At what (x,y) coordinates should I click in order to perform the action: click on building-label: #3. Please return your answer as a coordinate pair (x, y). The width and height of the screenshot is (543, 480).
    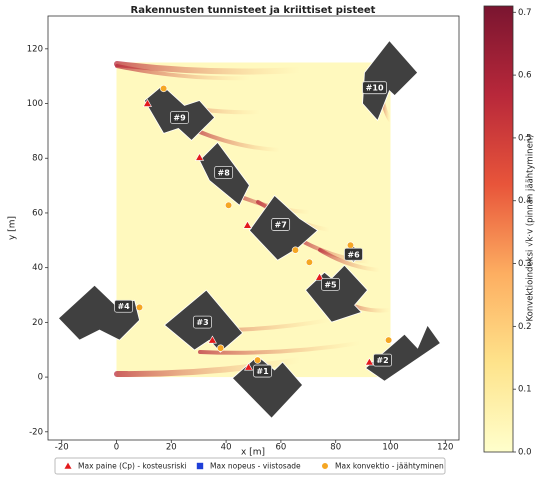
    Looking at the image, I should click on (202, 322).